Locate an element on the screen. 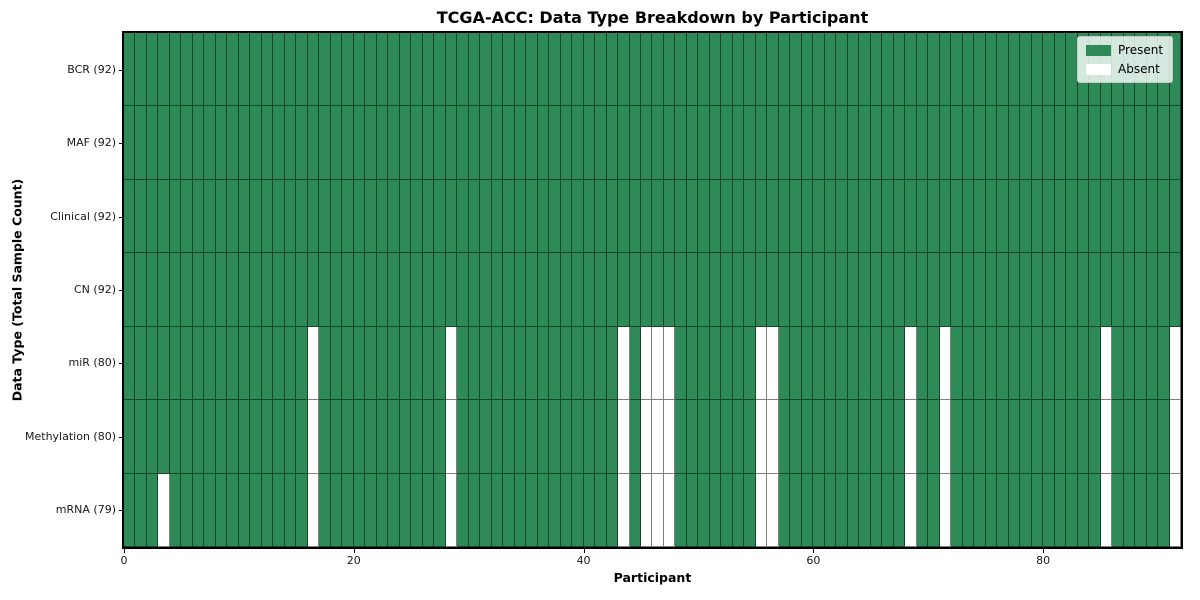 The width and height of the screenshot is (1200, 600). y-tick-mark is located at coordinates (121, 364).